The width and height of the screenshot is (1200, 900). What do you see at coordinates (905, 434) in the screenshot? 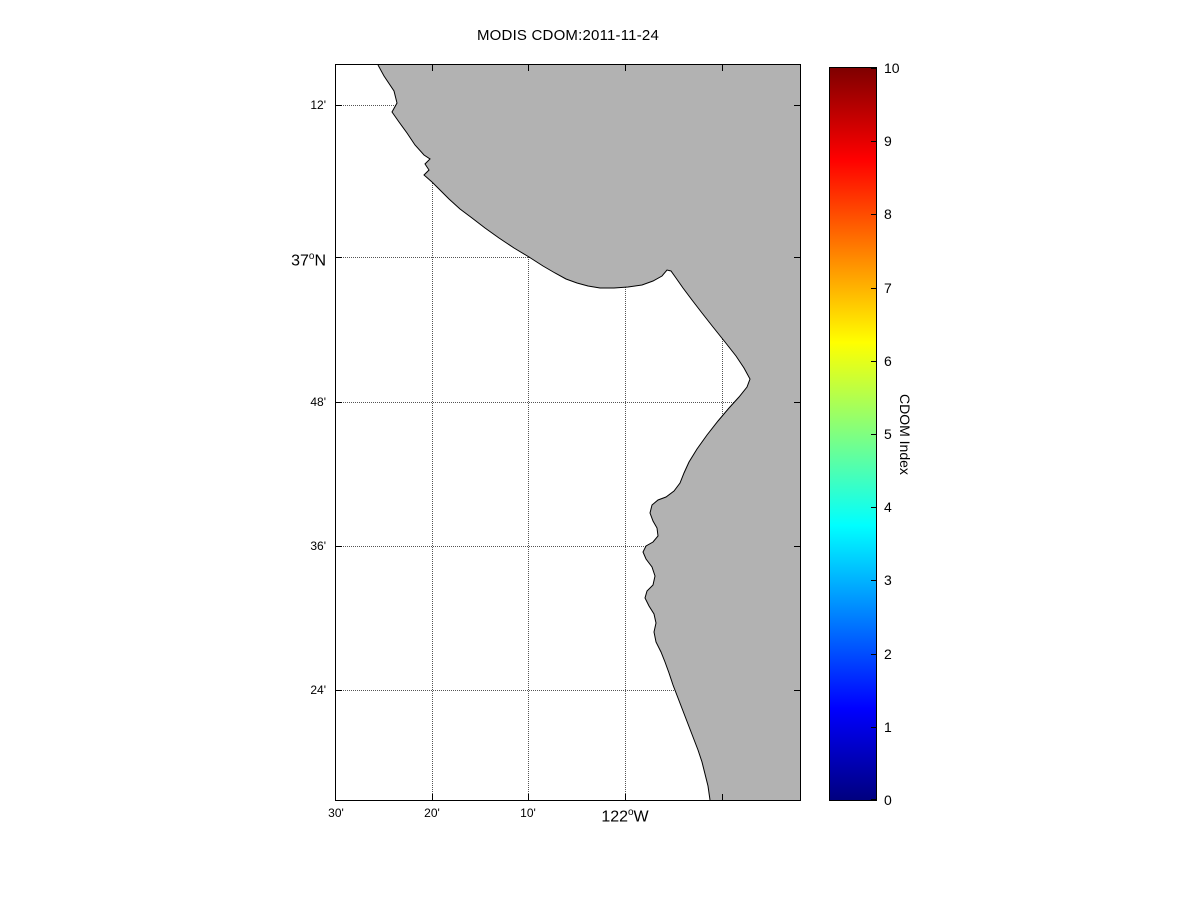
I see `colorbar-title: CDOM Index` at bounding box center [905, 434].